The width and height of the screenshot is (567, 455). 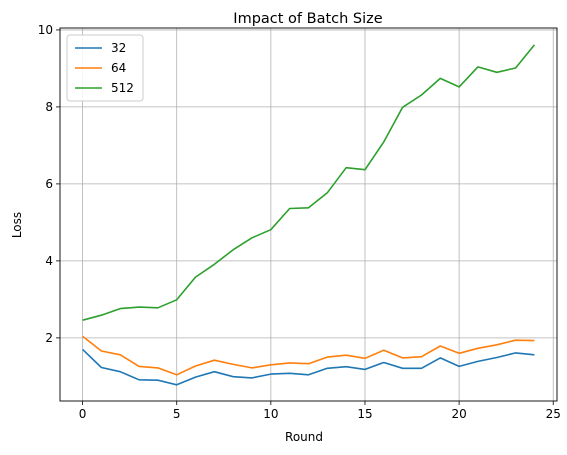 I want to click on legend-box, so click(x=105, y=68).